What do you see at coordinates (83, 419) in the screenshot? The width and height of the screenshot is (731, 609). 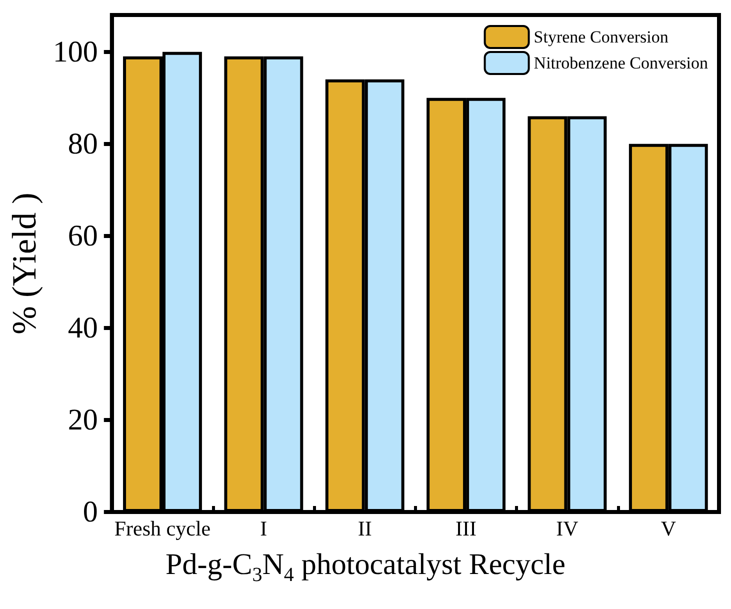 I see `y-tick-label: 20` at bounding box center [83, 419].